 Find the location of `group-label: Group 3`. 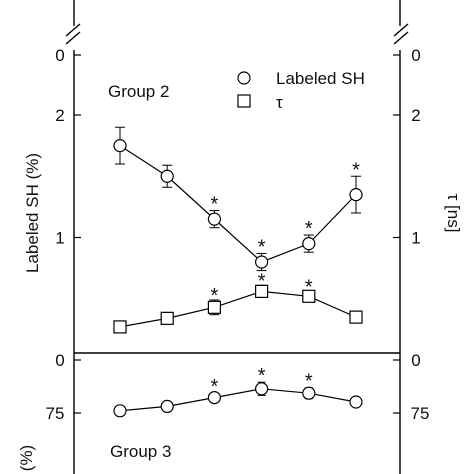

group-label: Group 3 is located at coordinates (140, 451).